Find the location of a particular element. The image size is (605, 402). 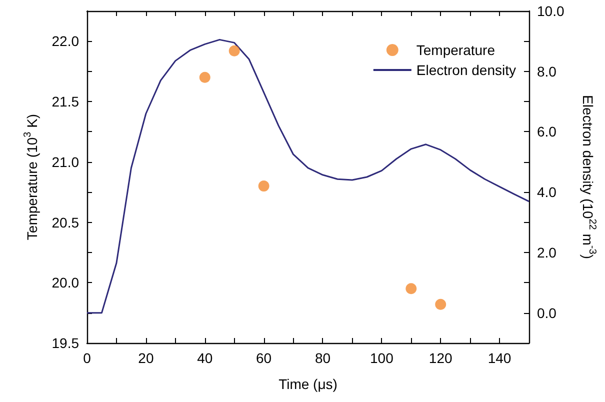

x-axis-title: Time (μs) is located at coordinates (308, 384).